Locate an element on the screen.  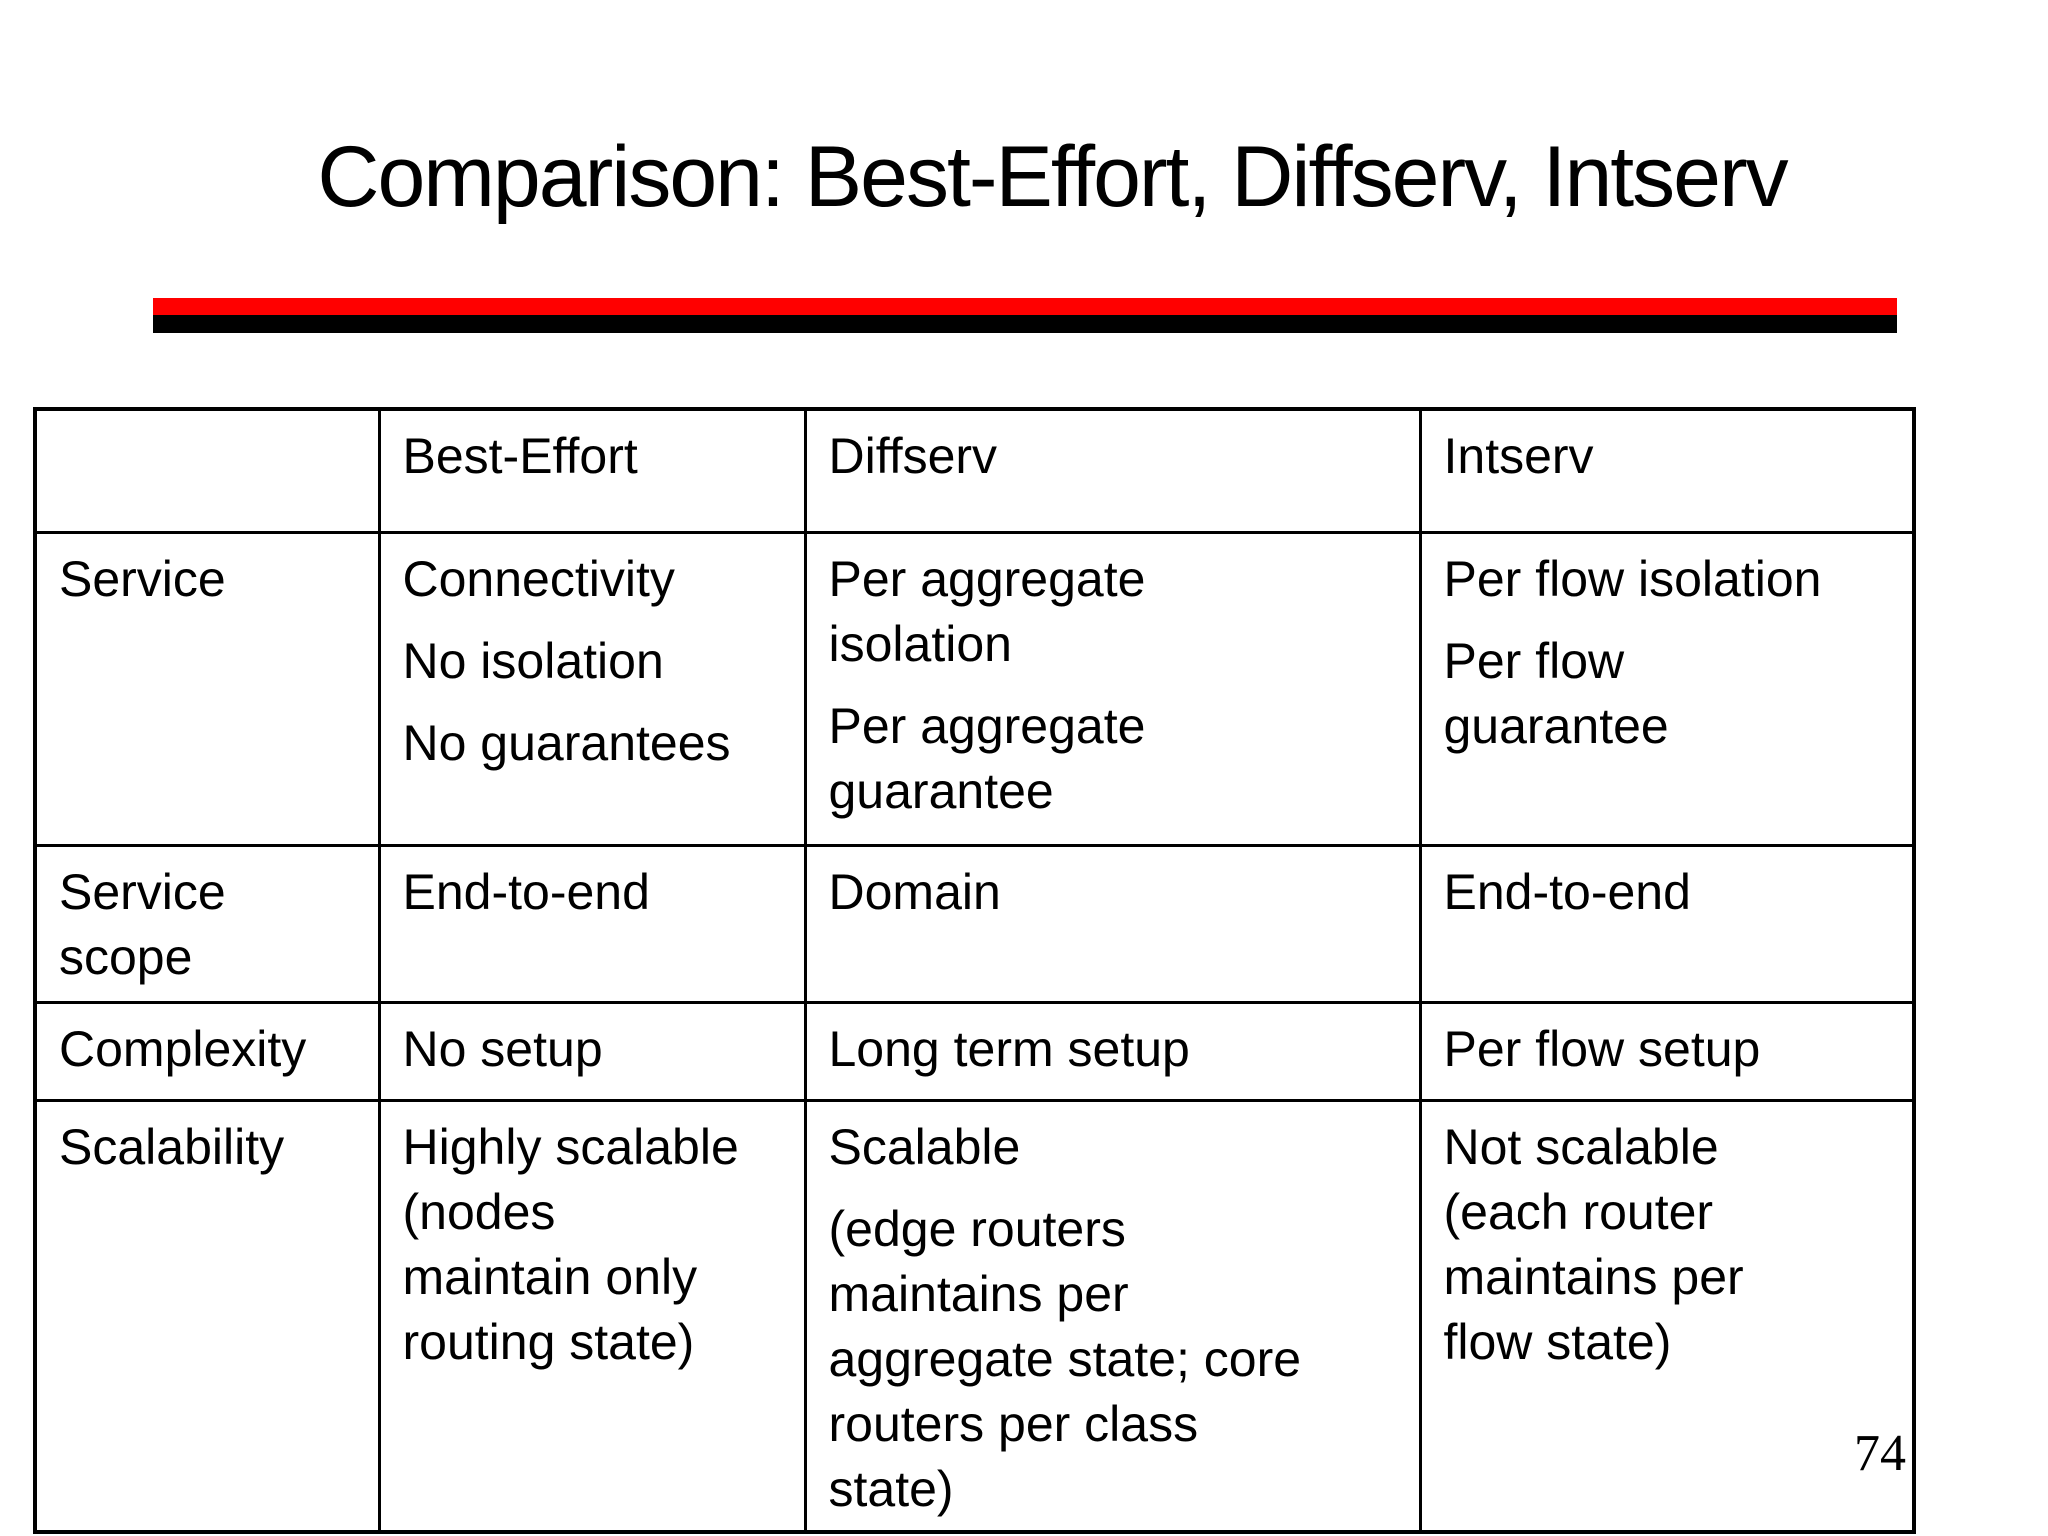
cell-paragraph: Per flow setup is located at coordinates (1668, 1049).